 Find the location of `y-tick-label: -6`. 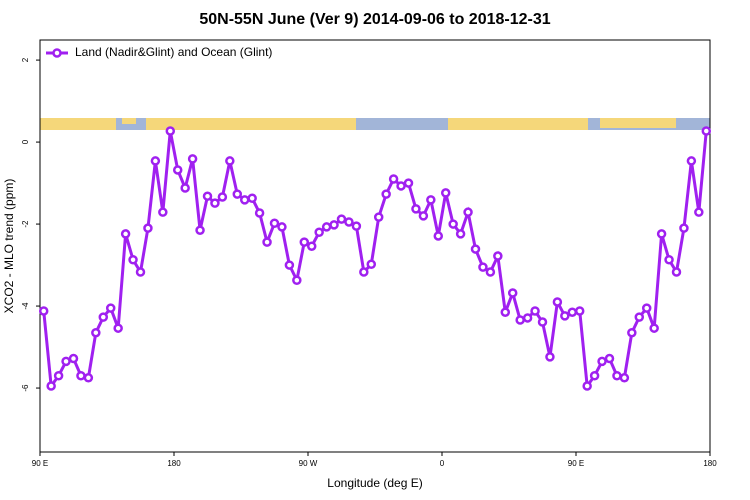

y-tick-label: -6 is located at coordinates (25, 388).